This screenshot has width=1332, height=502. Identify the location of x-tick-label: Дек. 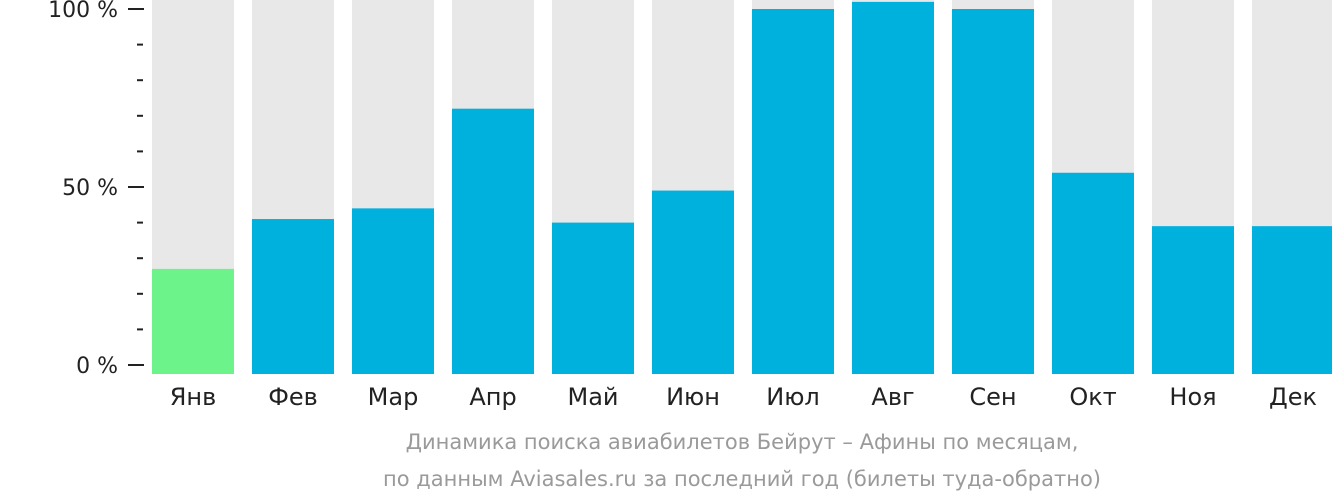
(1293, 397).